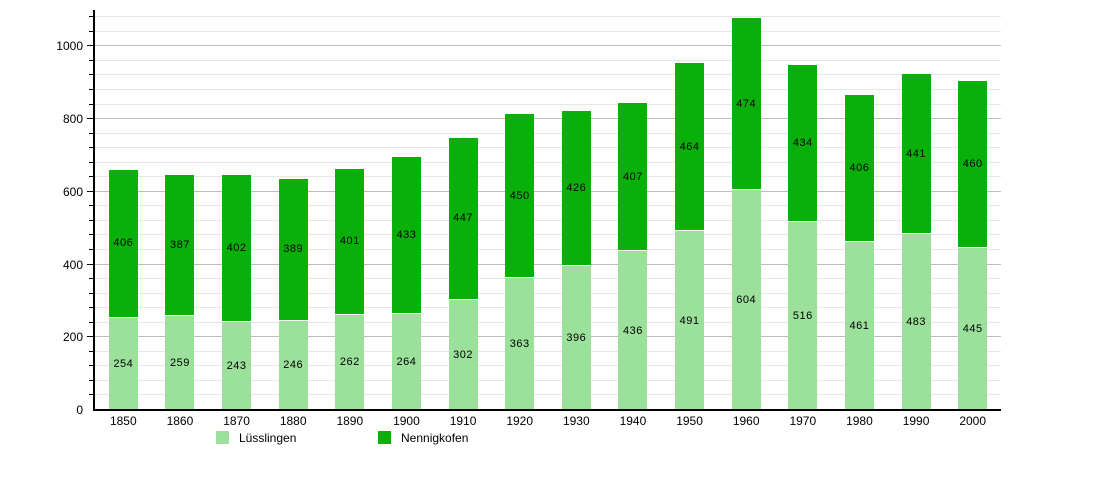  I want to click on x-tick-label: 1950, so click(689, 421).